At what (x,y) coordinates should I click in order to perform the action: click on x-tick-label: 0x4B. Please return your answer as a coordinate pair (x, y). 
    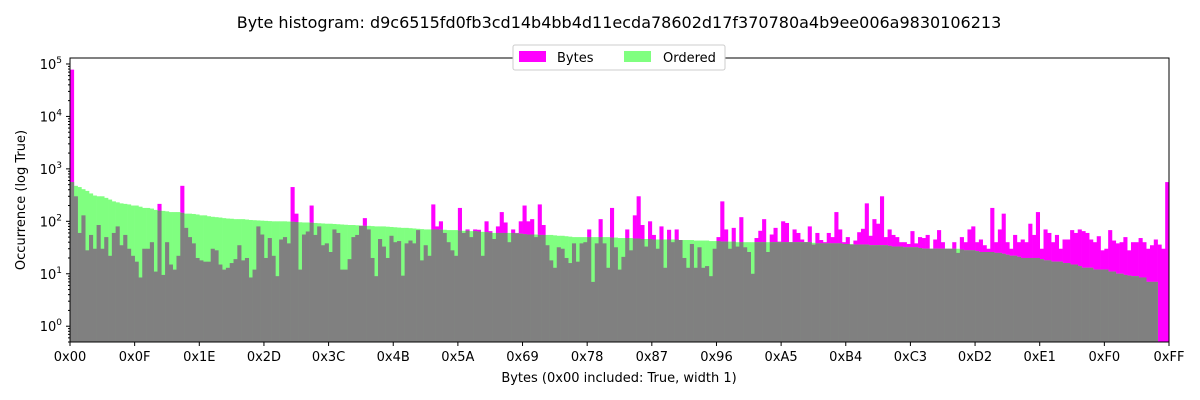
    Looking at the image, I should click on (393, 357).